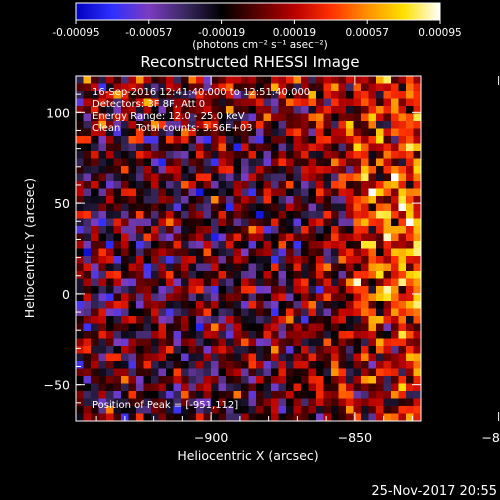 This screenshot has width=500, height=500. What do you see at coordinates (29, 248) in the screenshot?
I see `y-axis-label: Heliocentric Y (arcsec)` at bounding box center [29, 248].